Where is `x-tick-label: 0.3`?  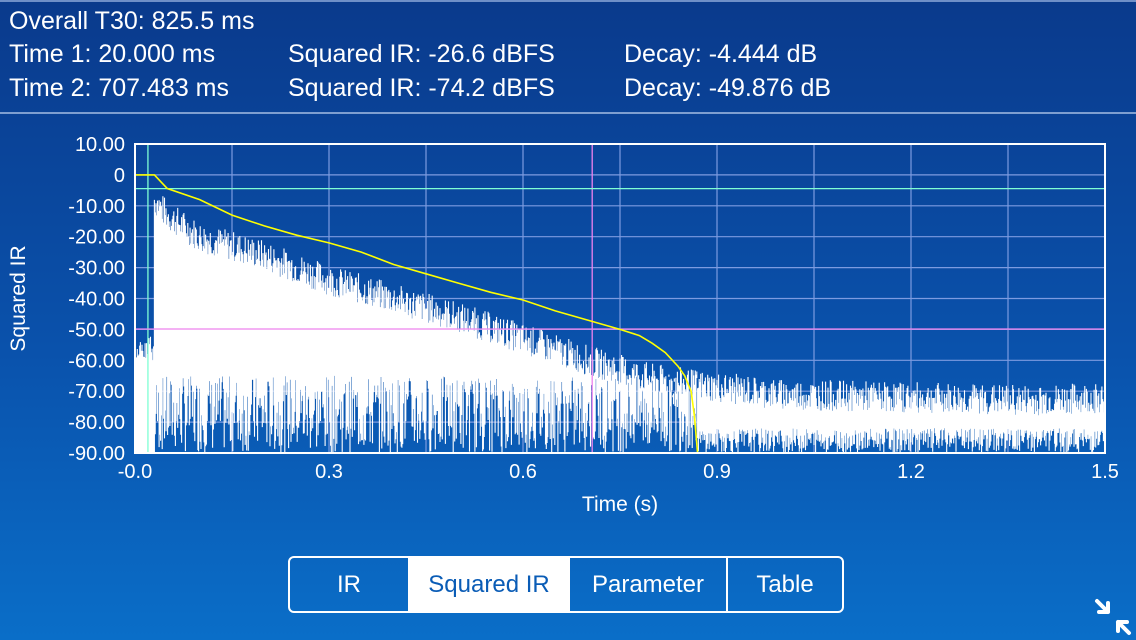 x-tick-label: 0.3 is located at coordinates (329, 472).